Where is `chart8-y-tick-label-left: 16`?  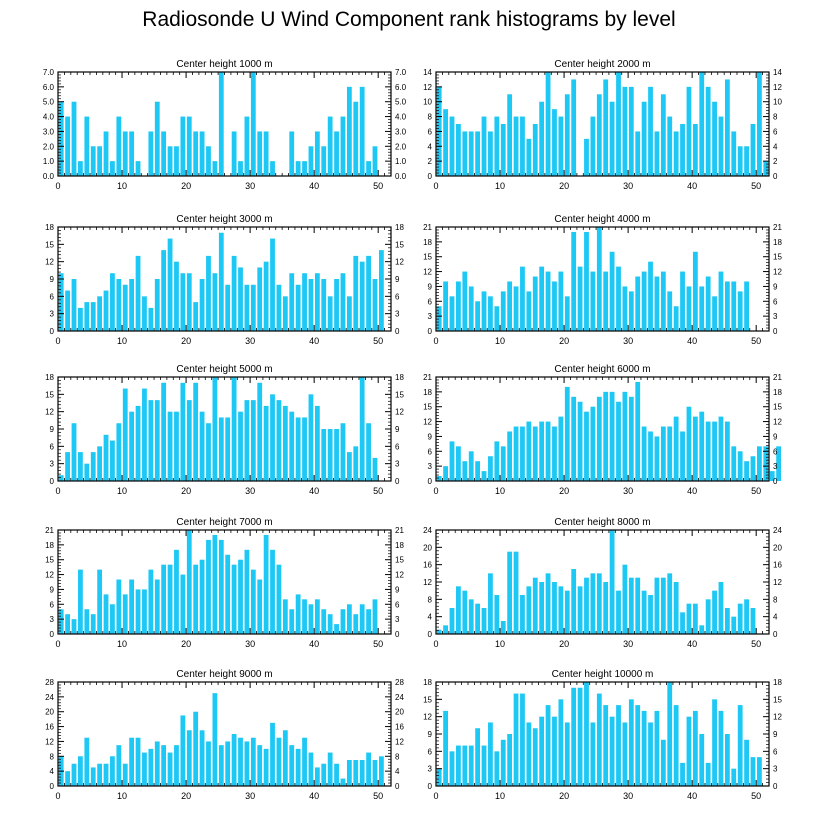 chart8-y-tick-label-left: 16 is located at coordinates (49, 727).